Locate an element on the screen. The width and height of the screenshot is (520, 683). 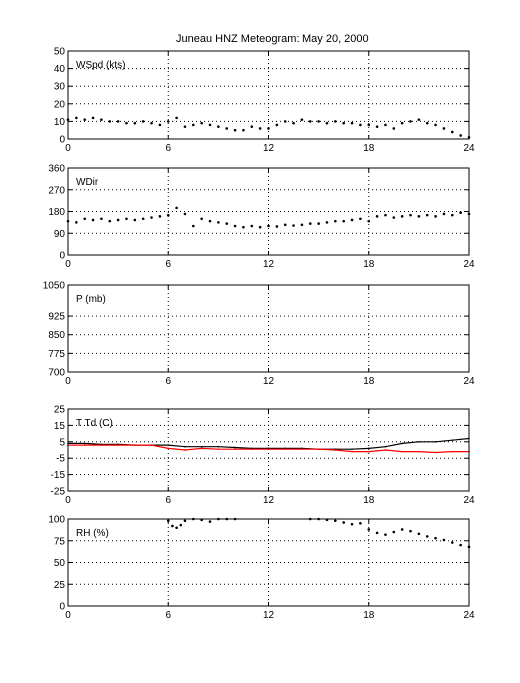
y-tick-label: -25 is located at coordinates (58, 492).